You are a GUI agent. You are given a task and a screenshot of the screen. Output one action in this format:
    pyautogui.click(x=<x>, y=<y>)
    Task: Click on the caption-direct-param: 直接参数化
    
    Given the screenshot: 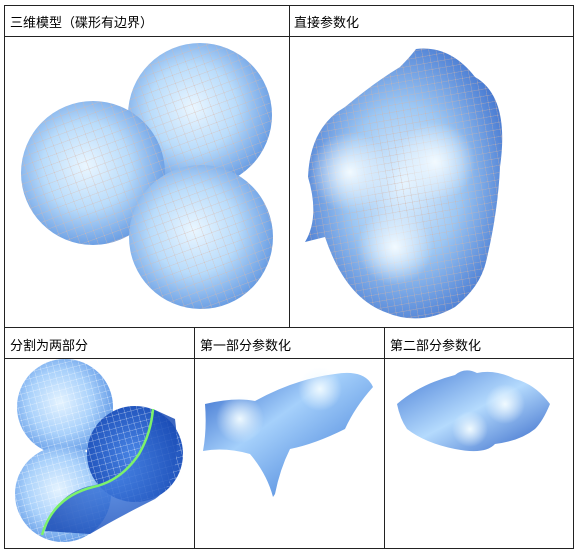 What is the action you would take?
    pyautogui.click(x=327, y=23)
    